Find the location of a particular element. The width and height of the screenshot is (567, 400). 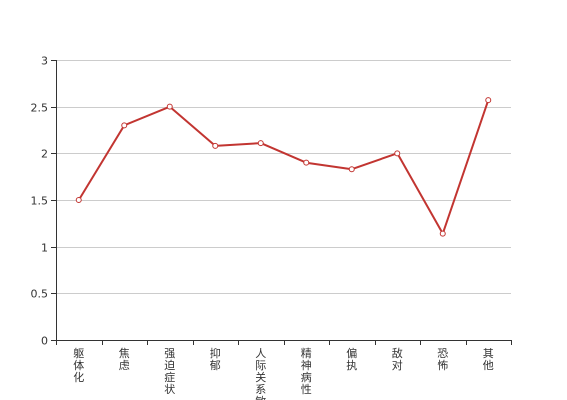

x-tick-label: 偏执 is located at coordinates (351, 359).